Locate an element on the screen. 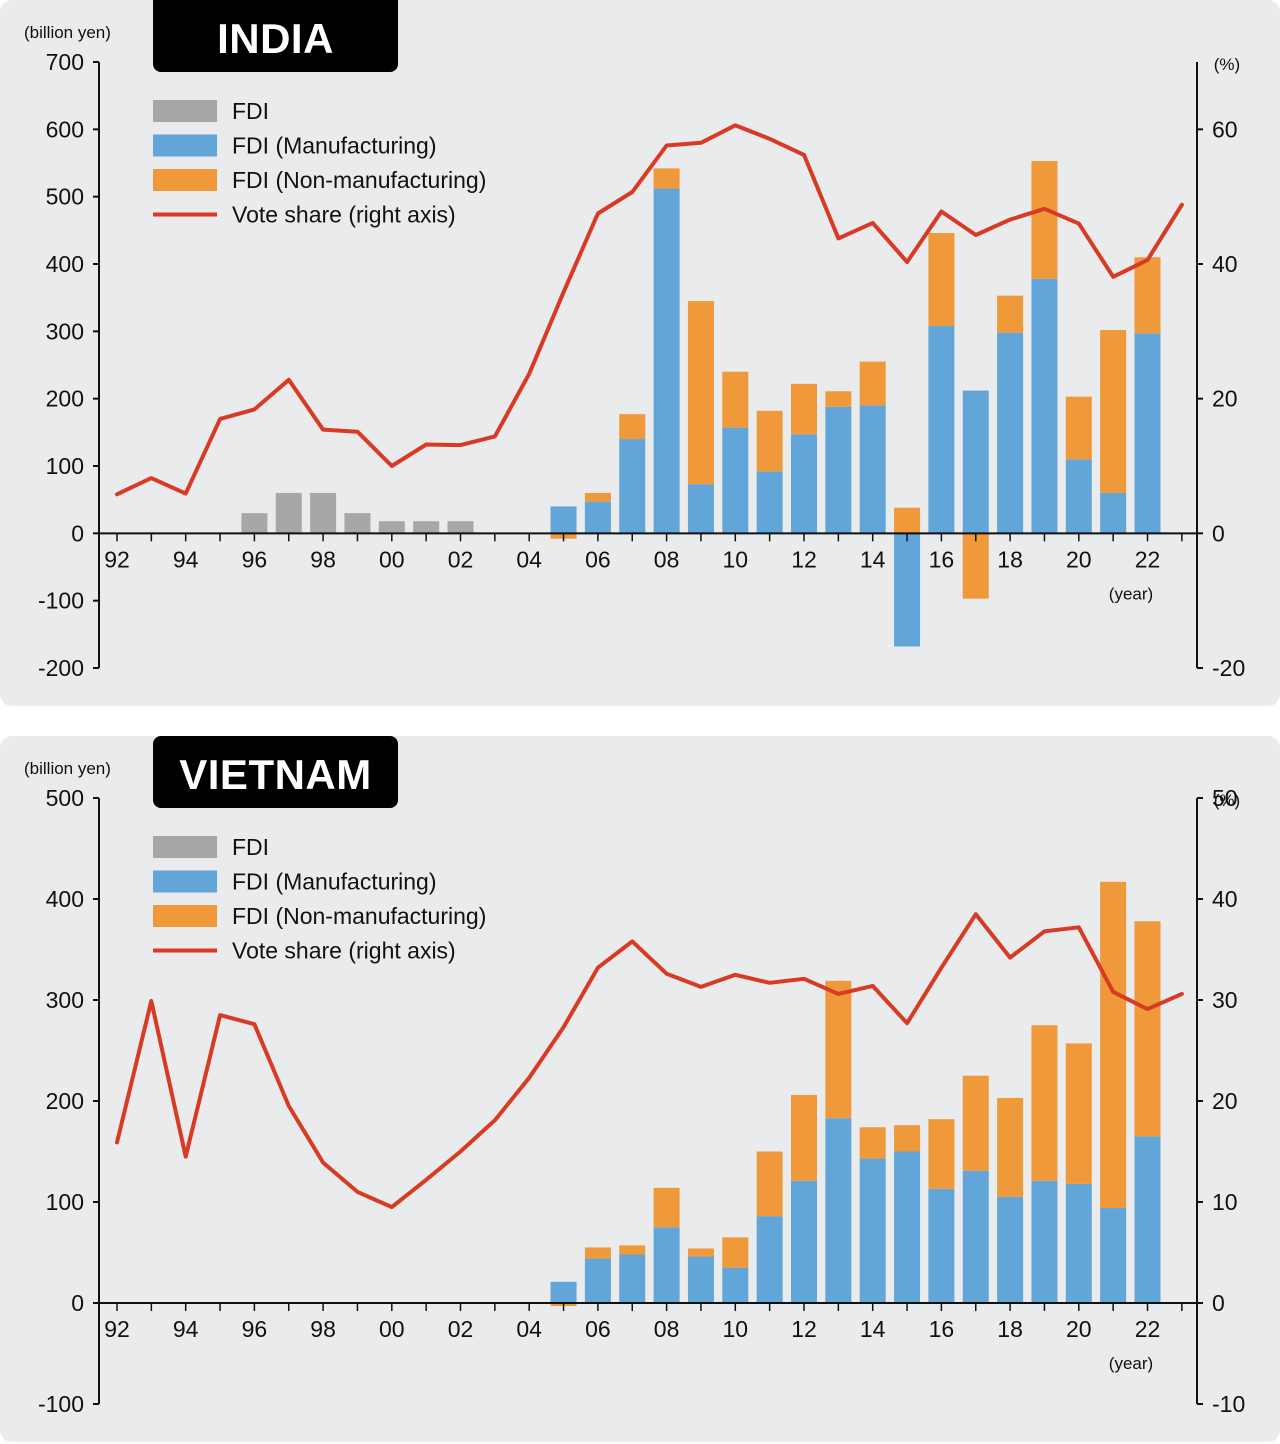 The height and width of the screenshot is (1444, 1280). x-tick-label: 14 is located at coordinates (873, 559).